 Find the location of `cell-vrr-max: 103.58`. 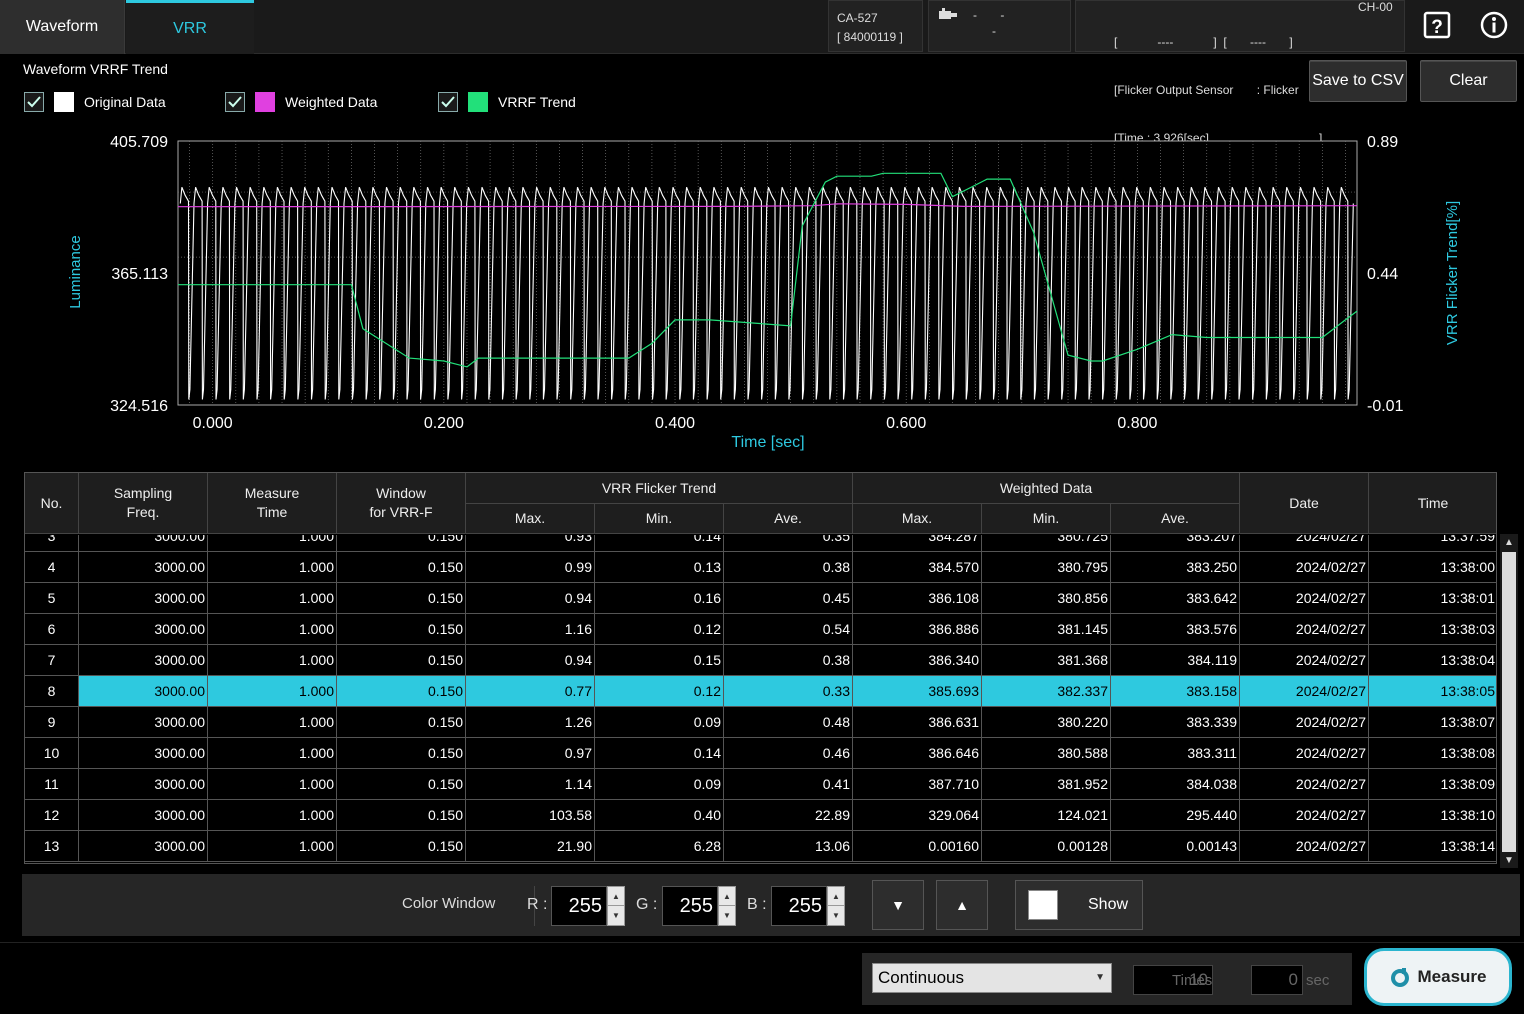

cell-vrr-max: 103.58 is located at coordinates (530, 815).